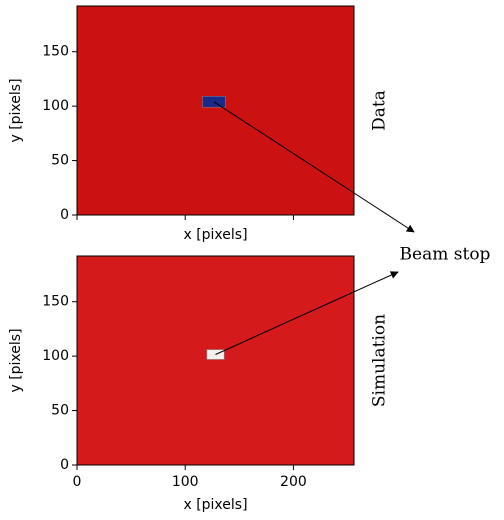  I want to click on x-tick-label: 200, so click(293, 482).